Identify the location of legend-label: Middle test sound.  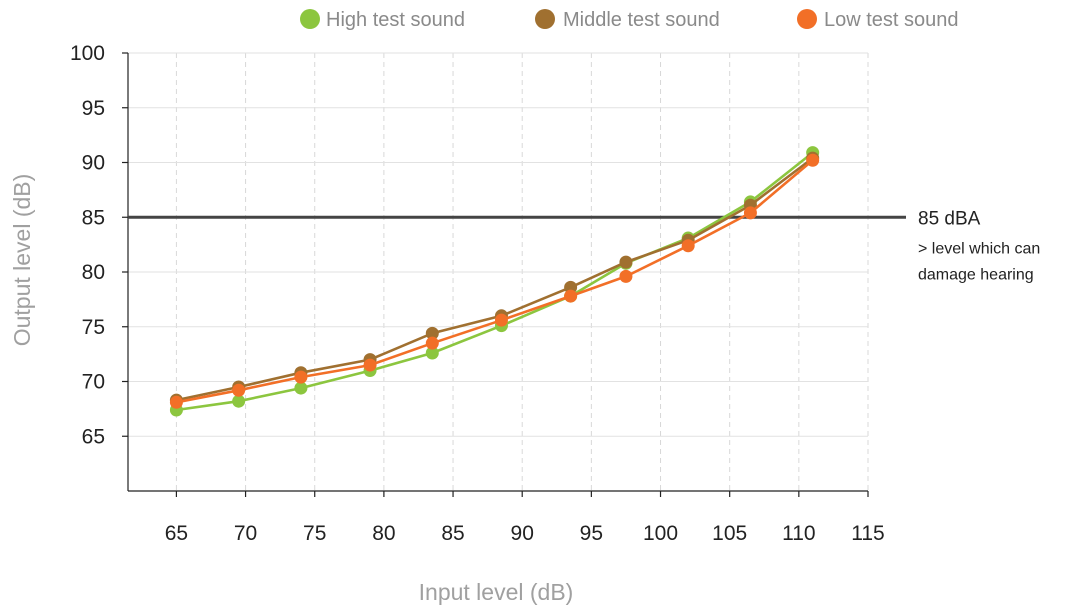
(641, 20).